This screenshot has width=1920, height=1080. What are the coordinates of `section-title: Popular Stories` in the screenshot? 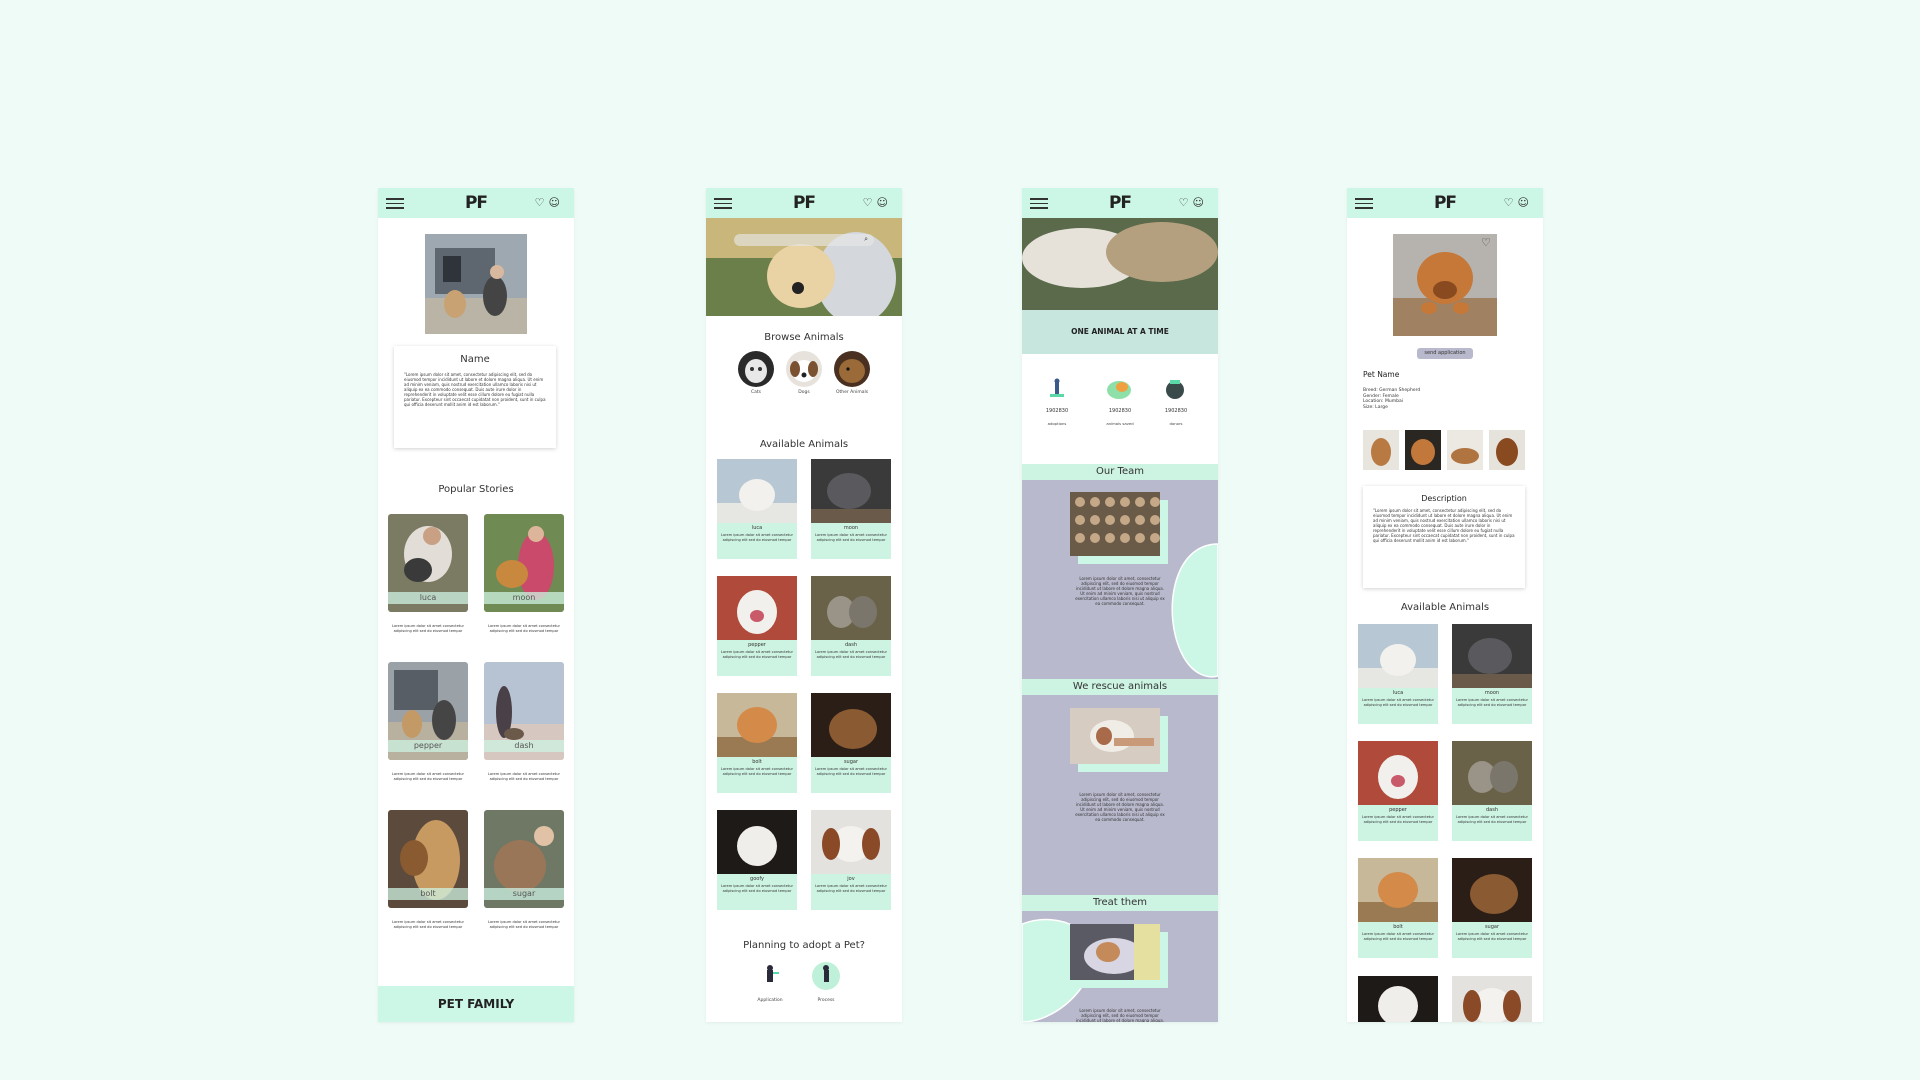 It's located at (476, 489).